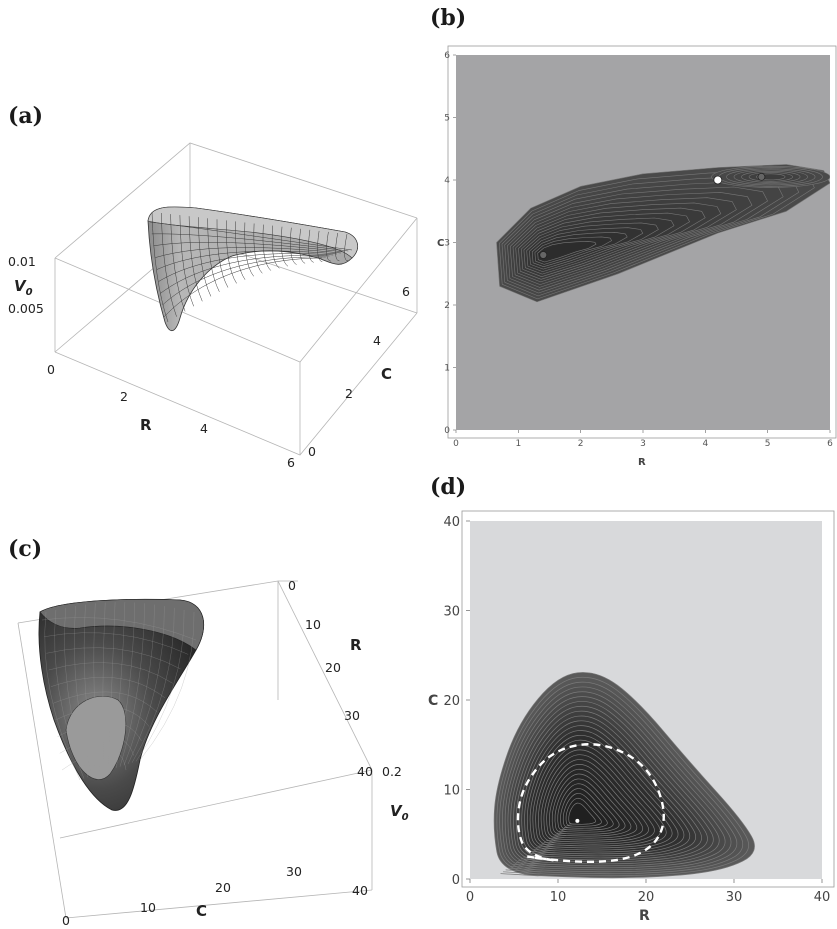  What do you see at coordinates (642, 462) in the screenshot?
I see `panel-b-xlabel: R` at bounding box center [642, 462].